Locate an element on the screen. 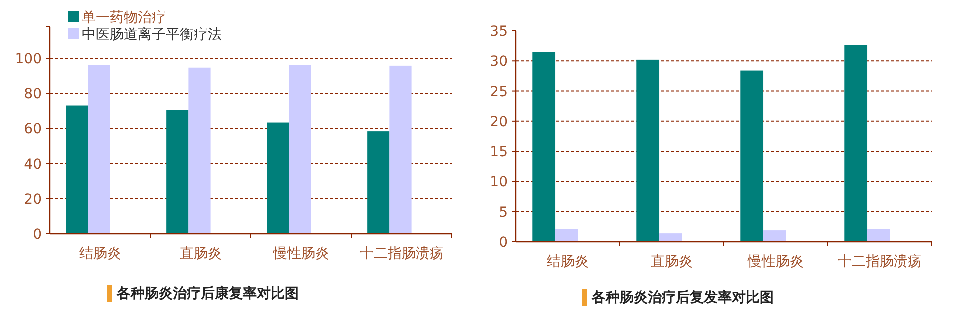 The width and height of the screenshot is (963, 325). y-tick-label: 10 is located at coordinates (499, 182).